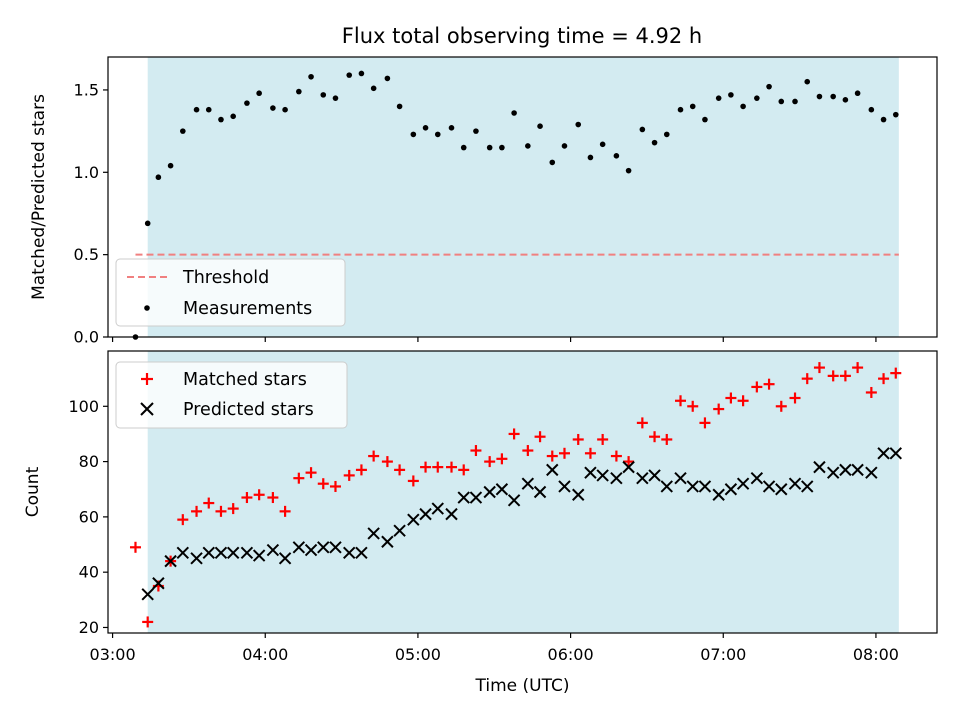 Image resolution: width=960 pixels, height=720 pixels. What do you see at coordinates (248, 410) in the screenshot?
I see `legend-predicted-label: Predicted stars` at bounding box center [248, 410].